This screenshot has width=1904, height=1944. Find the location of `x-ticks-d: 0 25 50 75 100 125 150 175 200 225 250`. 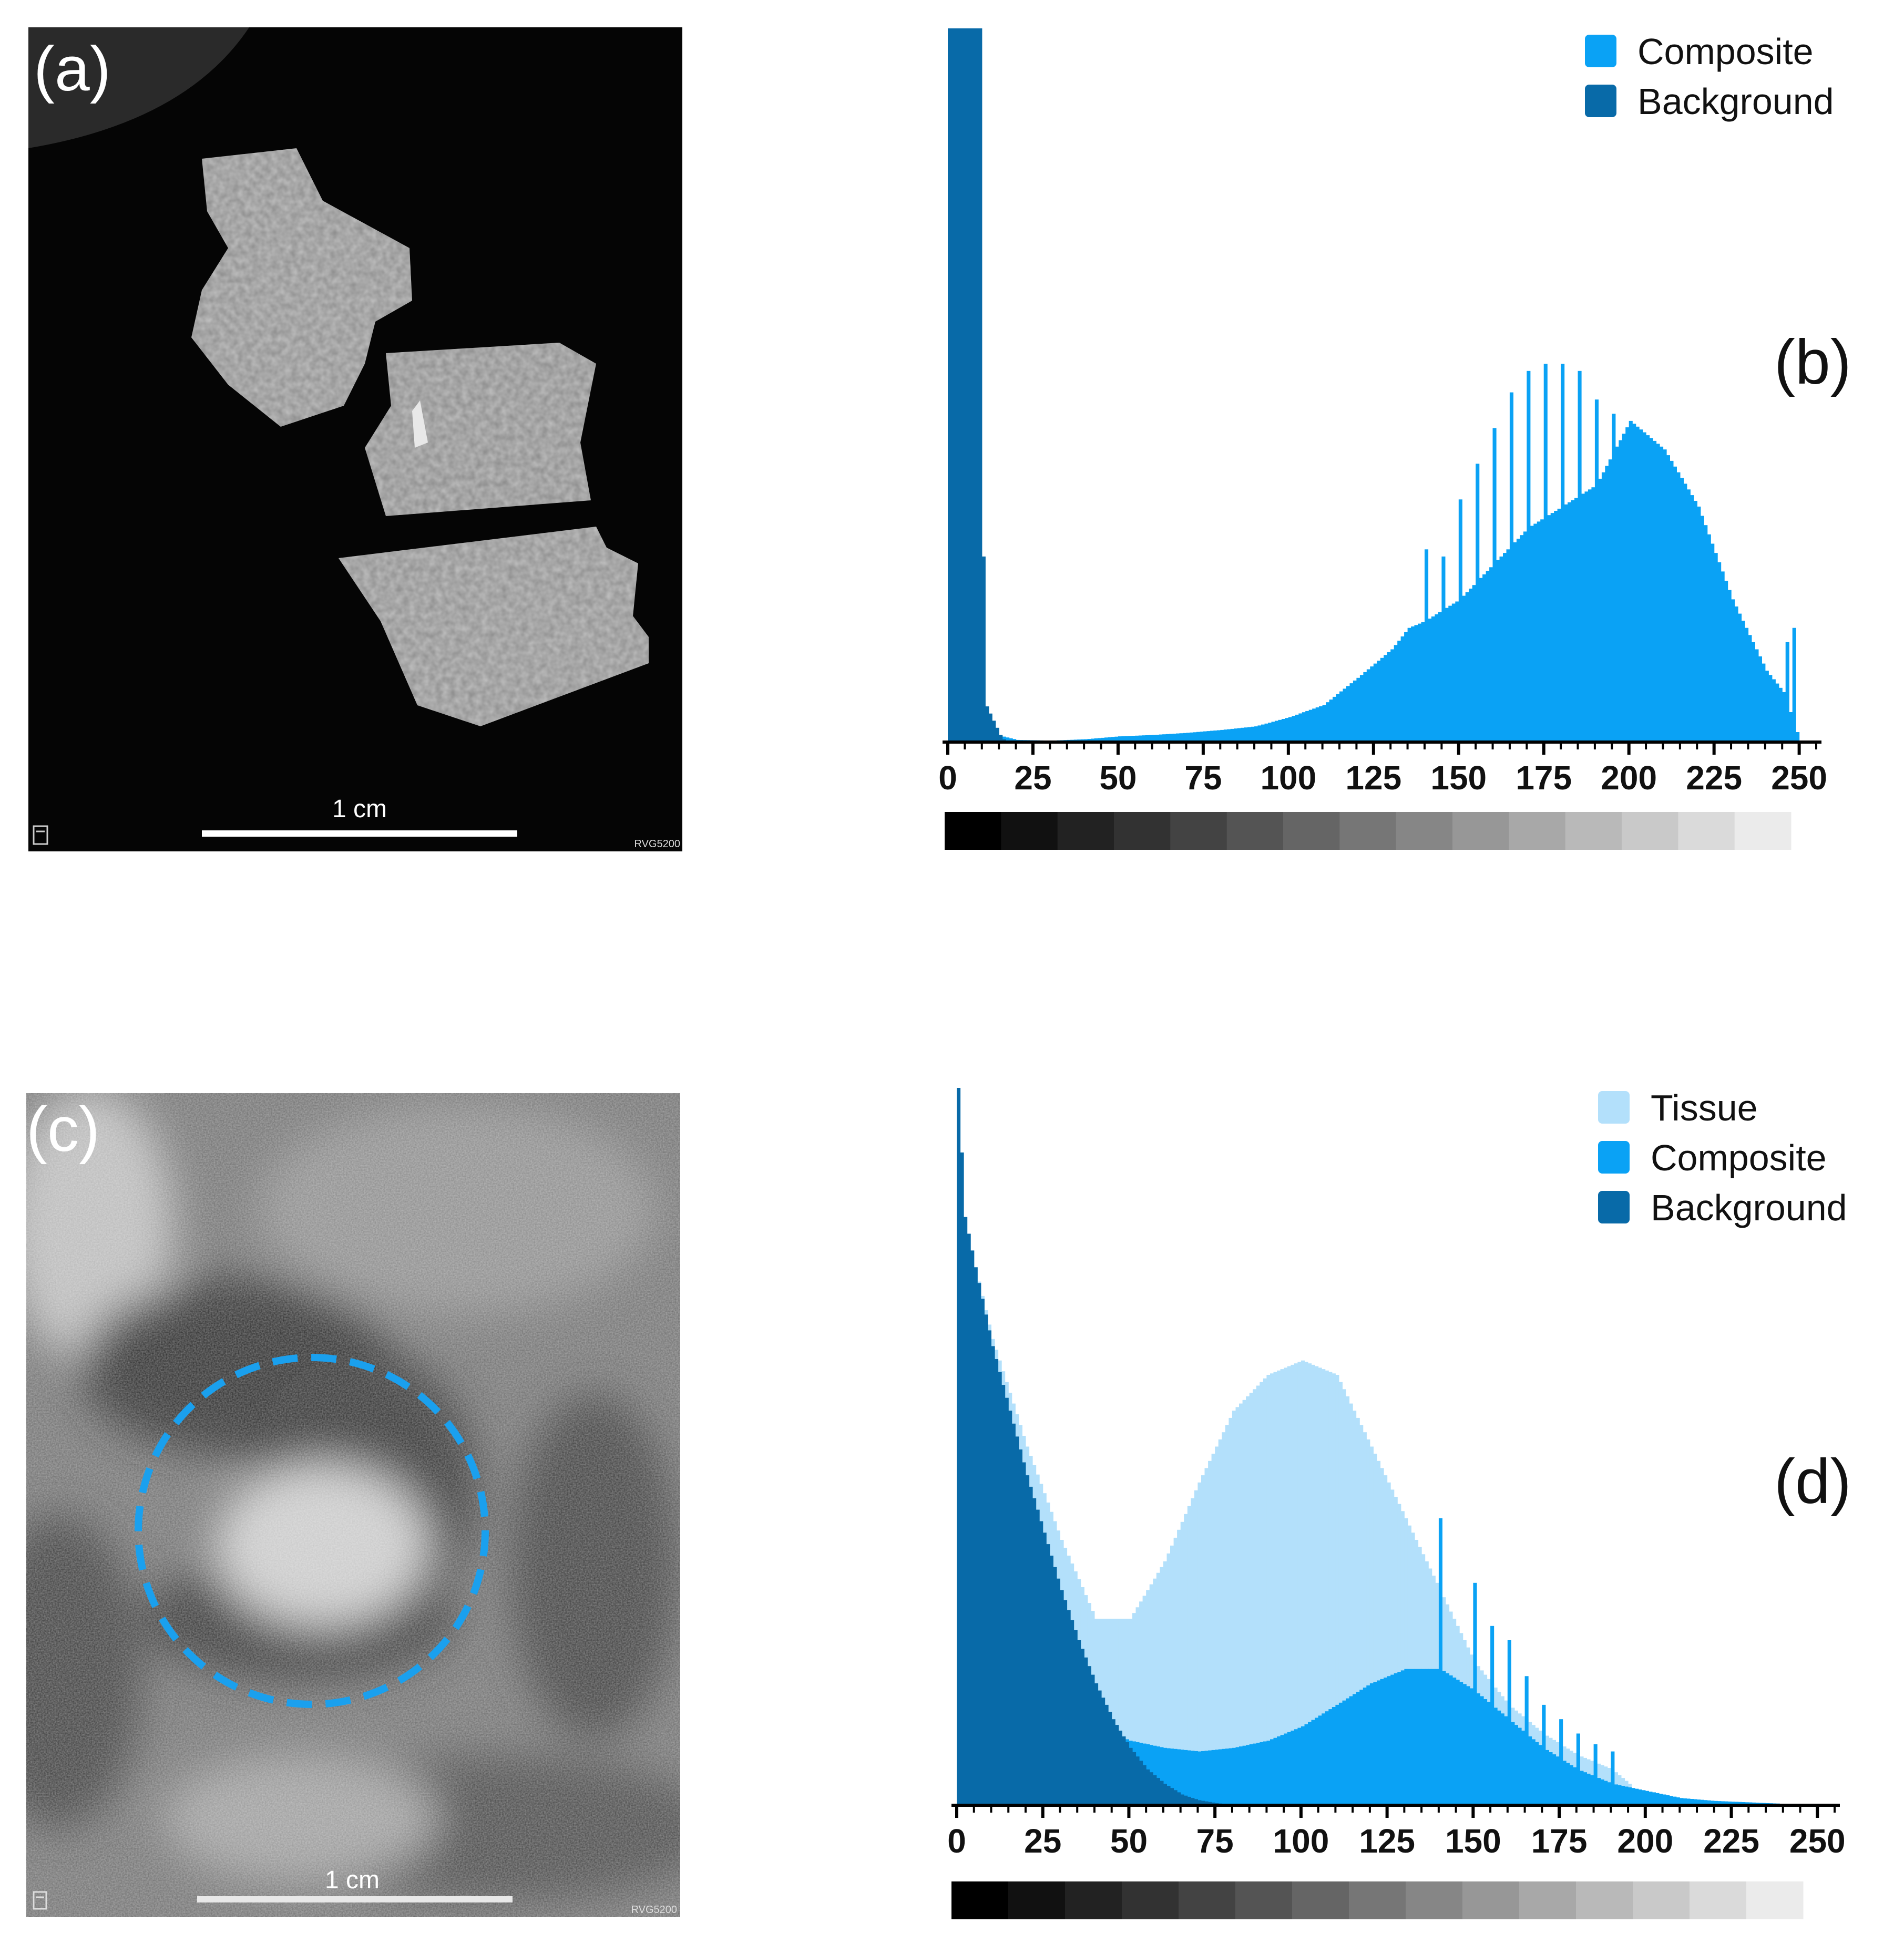

x-ticks-d: 0 25 50 75 100 125 150 175 200 225 250 is located at coordinates (1396, 1832).